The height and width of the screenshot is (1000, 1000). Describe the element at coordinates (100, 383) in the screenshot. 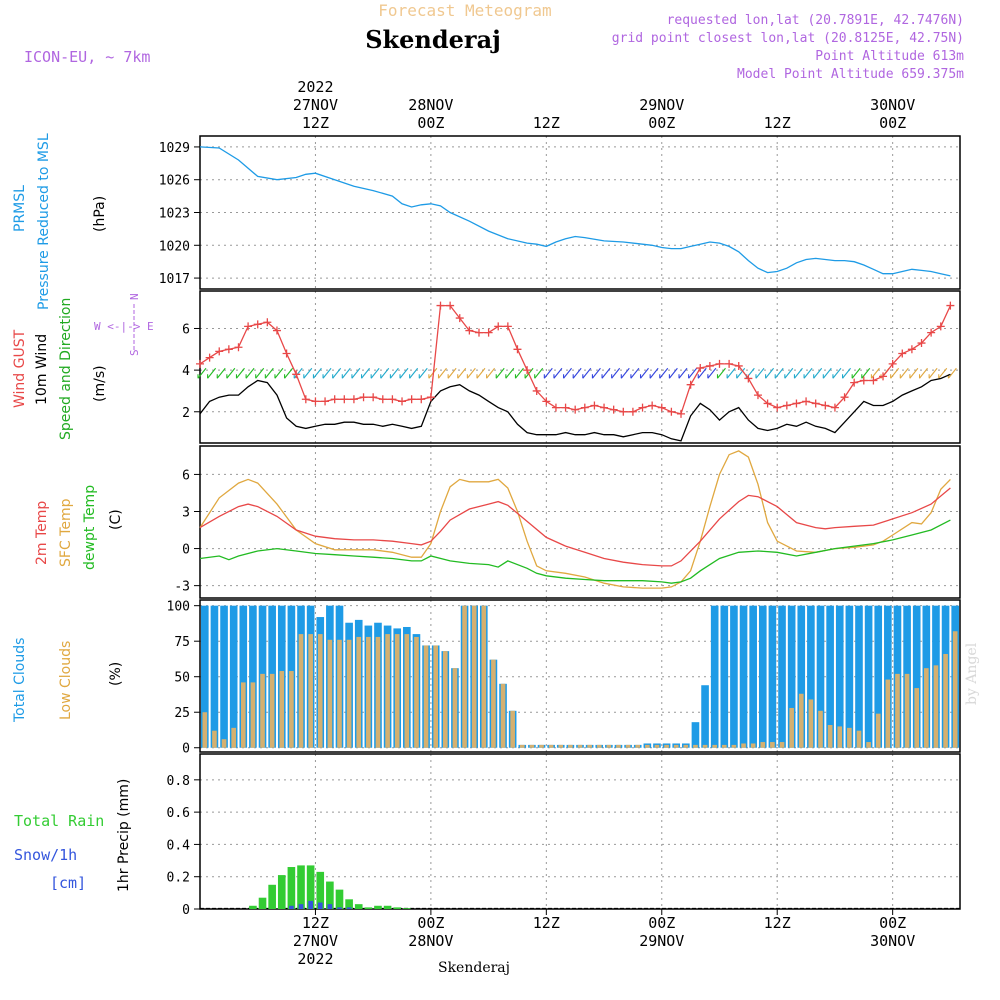

I see `wind-unit: (m/s)` at that location.